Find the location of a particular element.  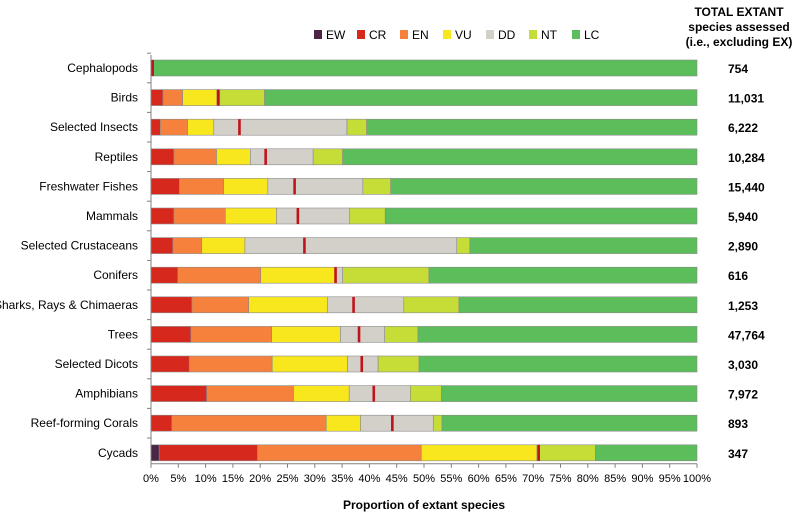

x-tick-label: 0% is located at coordinates (151, 479).